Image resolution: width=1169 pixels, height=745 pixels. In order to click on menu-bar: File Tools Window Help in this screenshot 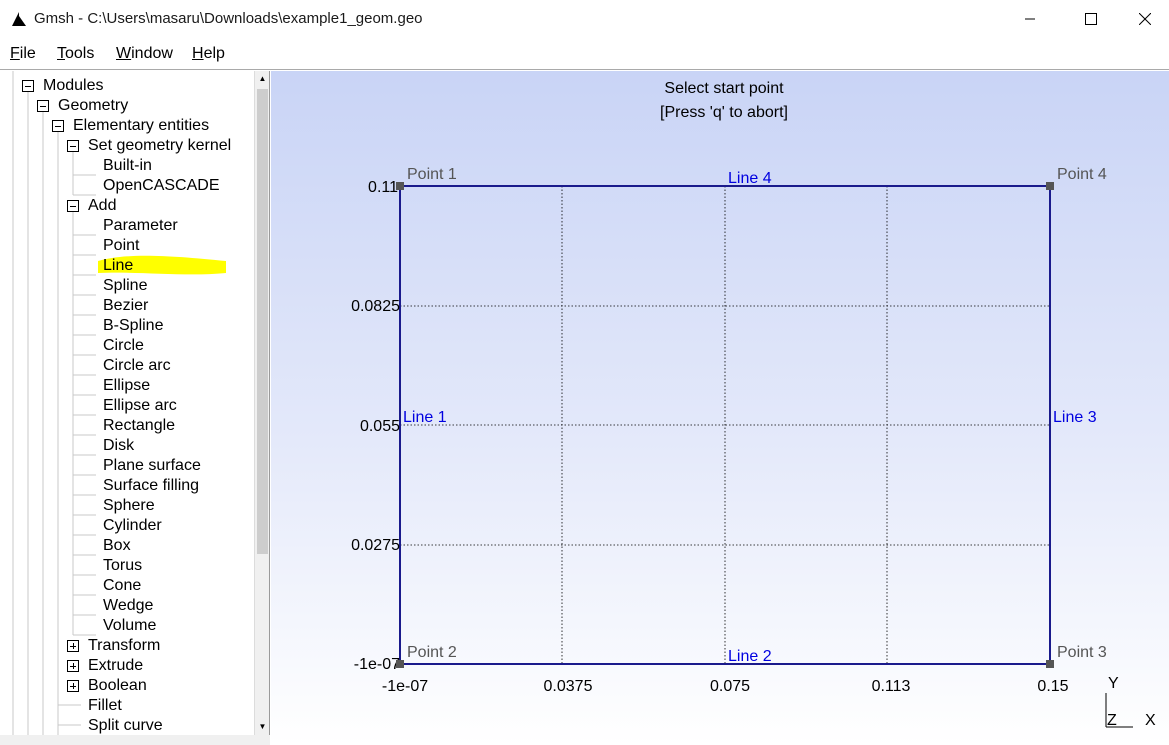, I will do `click(584, 54)`.